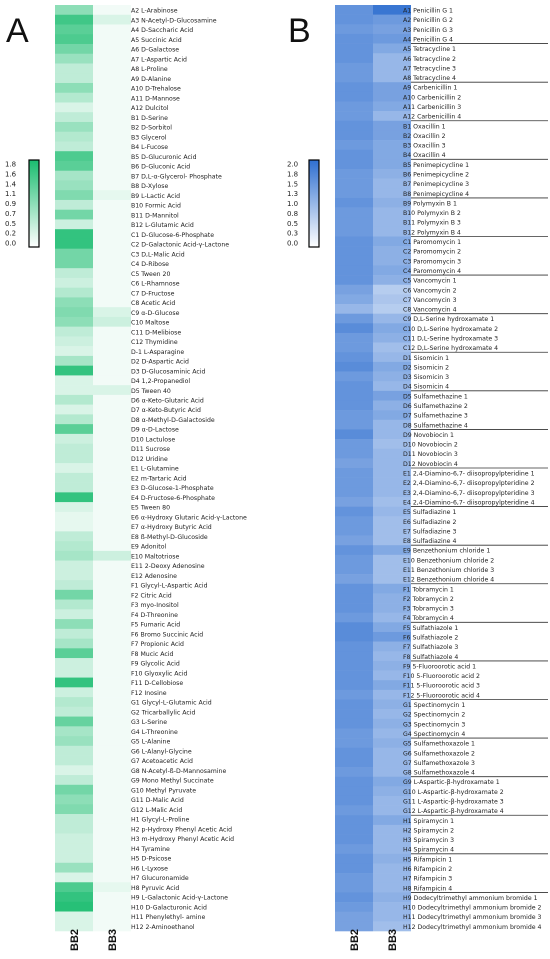  I want to click on panel-b-letter: B, so click(299, 31).